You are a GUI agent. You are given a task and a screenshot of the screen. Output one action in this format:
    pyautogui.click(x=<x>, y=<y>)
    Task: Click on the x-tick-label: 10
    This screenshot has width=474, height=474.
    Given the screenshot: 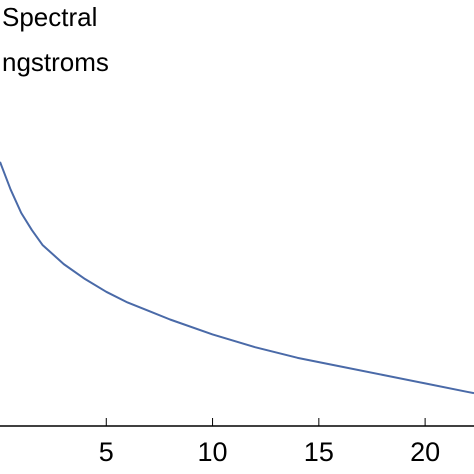 What is the action you would take?
    pyautogui.click(x=213, y=452)
    